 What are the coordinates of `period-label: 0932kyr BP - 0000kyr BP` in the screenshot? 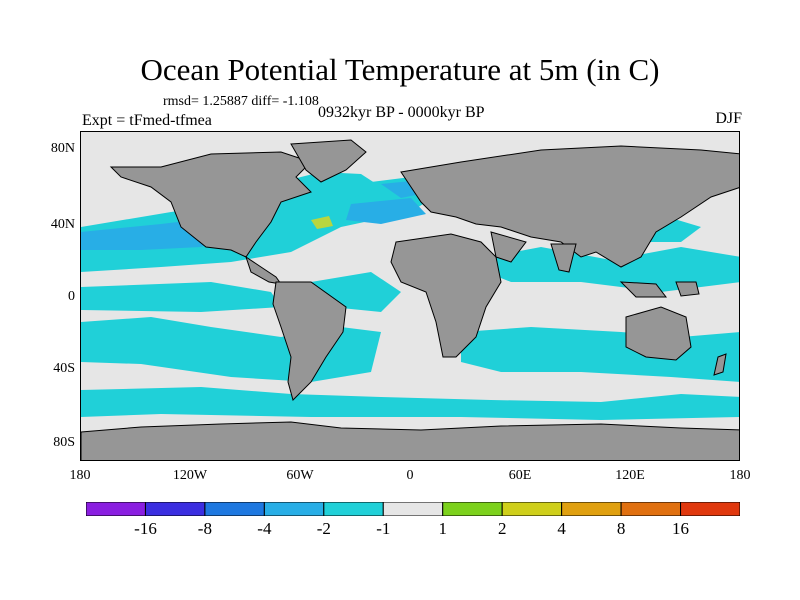 It's located at (401, 112).